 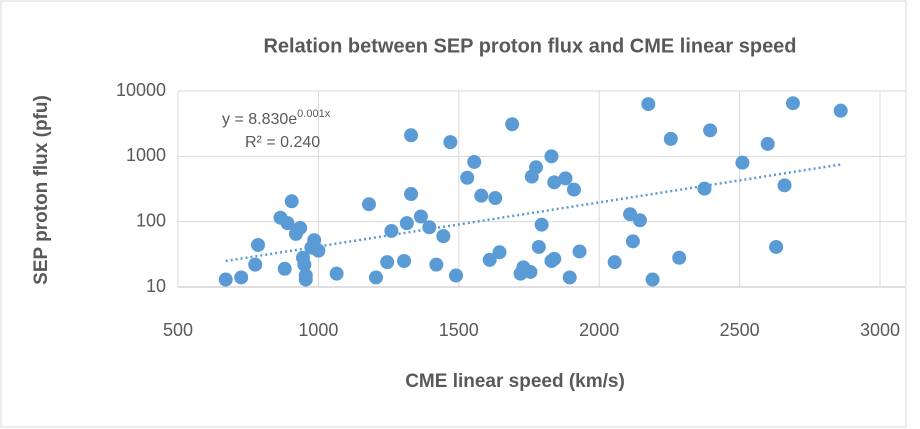 What do you see at coordinates (146, 155) in the screenshot?
I see `y-tick-label: 1000` at bounding box center [146, 155].